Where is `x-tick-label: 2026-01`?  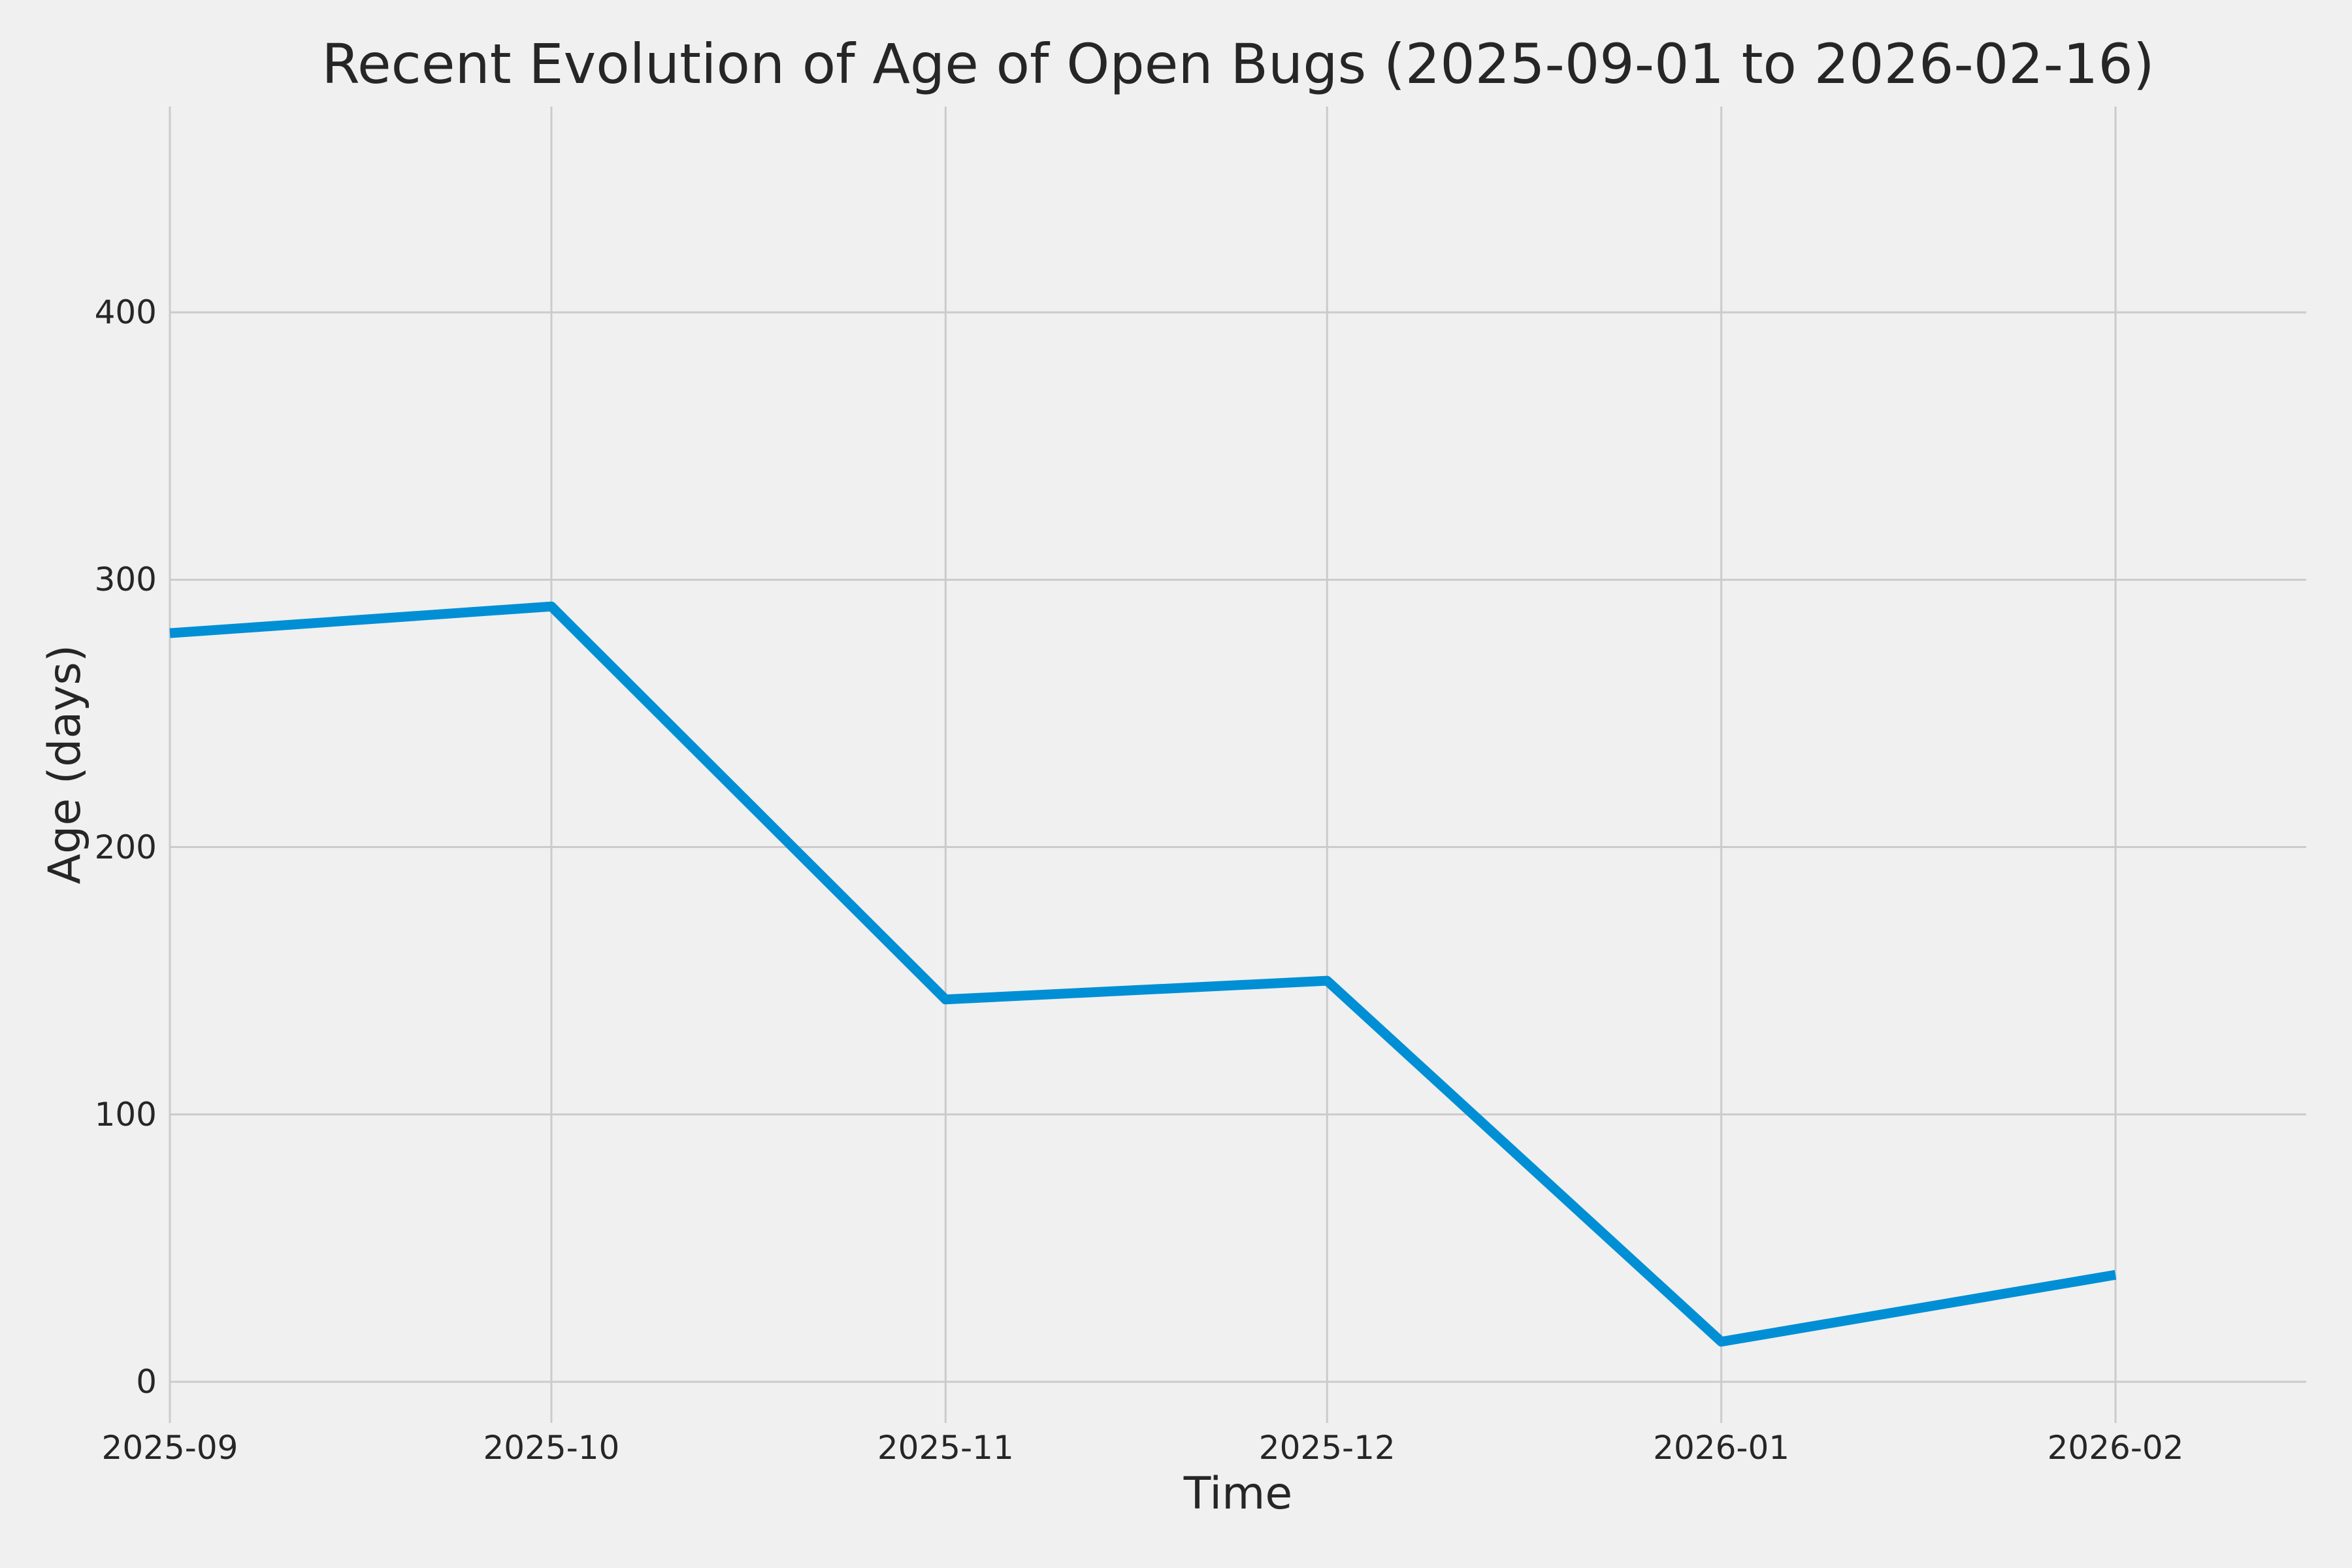 x-tick-label: 2026-01 is located at coordinates (1721, 1448).